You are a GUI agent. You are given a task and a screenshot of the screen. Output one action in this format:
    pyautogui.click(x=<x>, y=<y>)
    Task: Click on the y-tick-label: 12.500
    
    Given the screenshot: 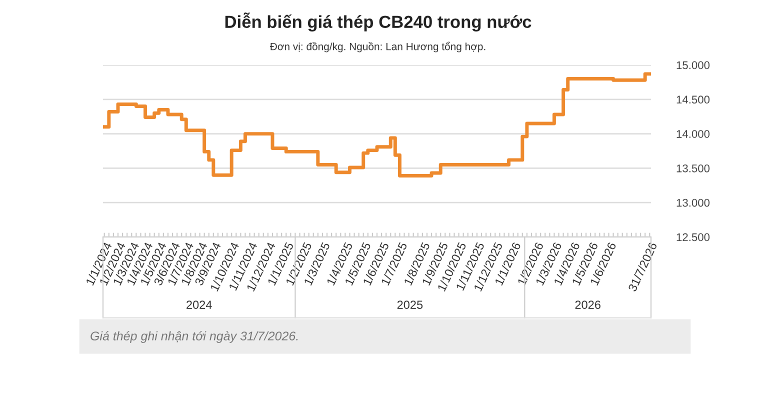 What is the action you would take?
    pyautogui.click(x=693, y=237)
    